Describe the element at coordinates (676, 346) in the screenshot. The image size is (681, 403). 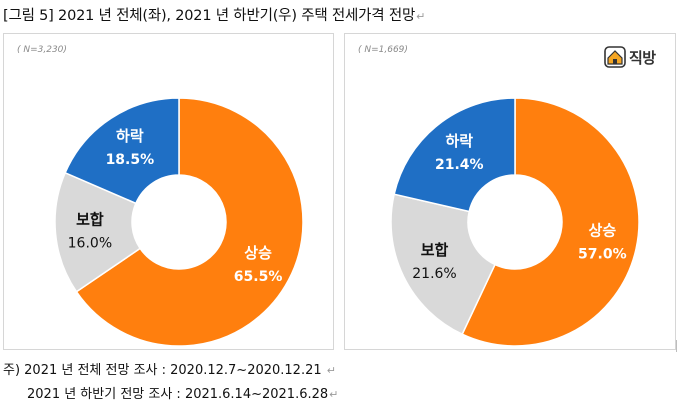
I see `divider-mark` at that location.